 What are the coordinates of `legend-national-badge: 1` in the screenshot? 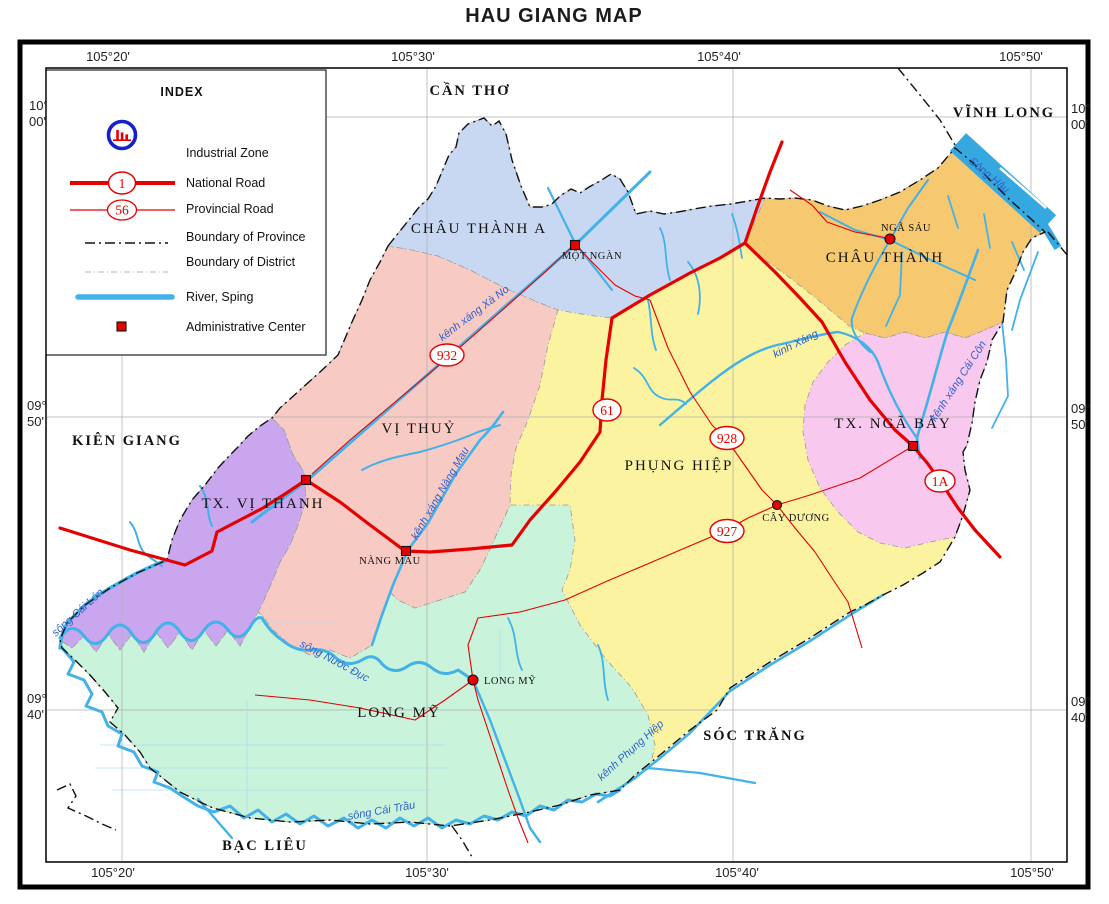 It's located at (122, 183).